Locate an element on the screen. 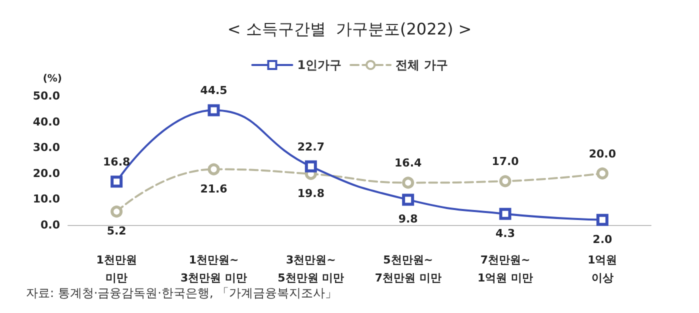 The image size is (699, 313). chart-title: < 소득구간별 가구분포(2022) > is located at coordinates (349, 29).